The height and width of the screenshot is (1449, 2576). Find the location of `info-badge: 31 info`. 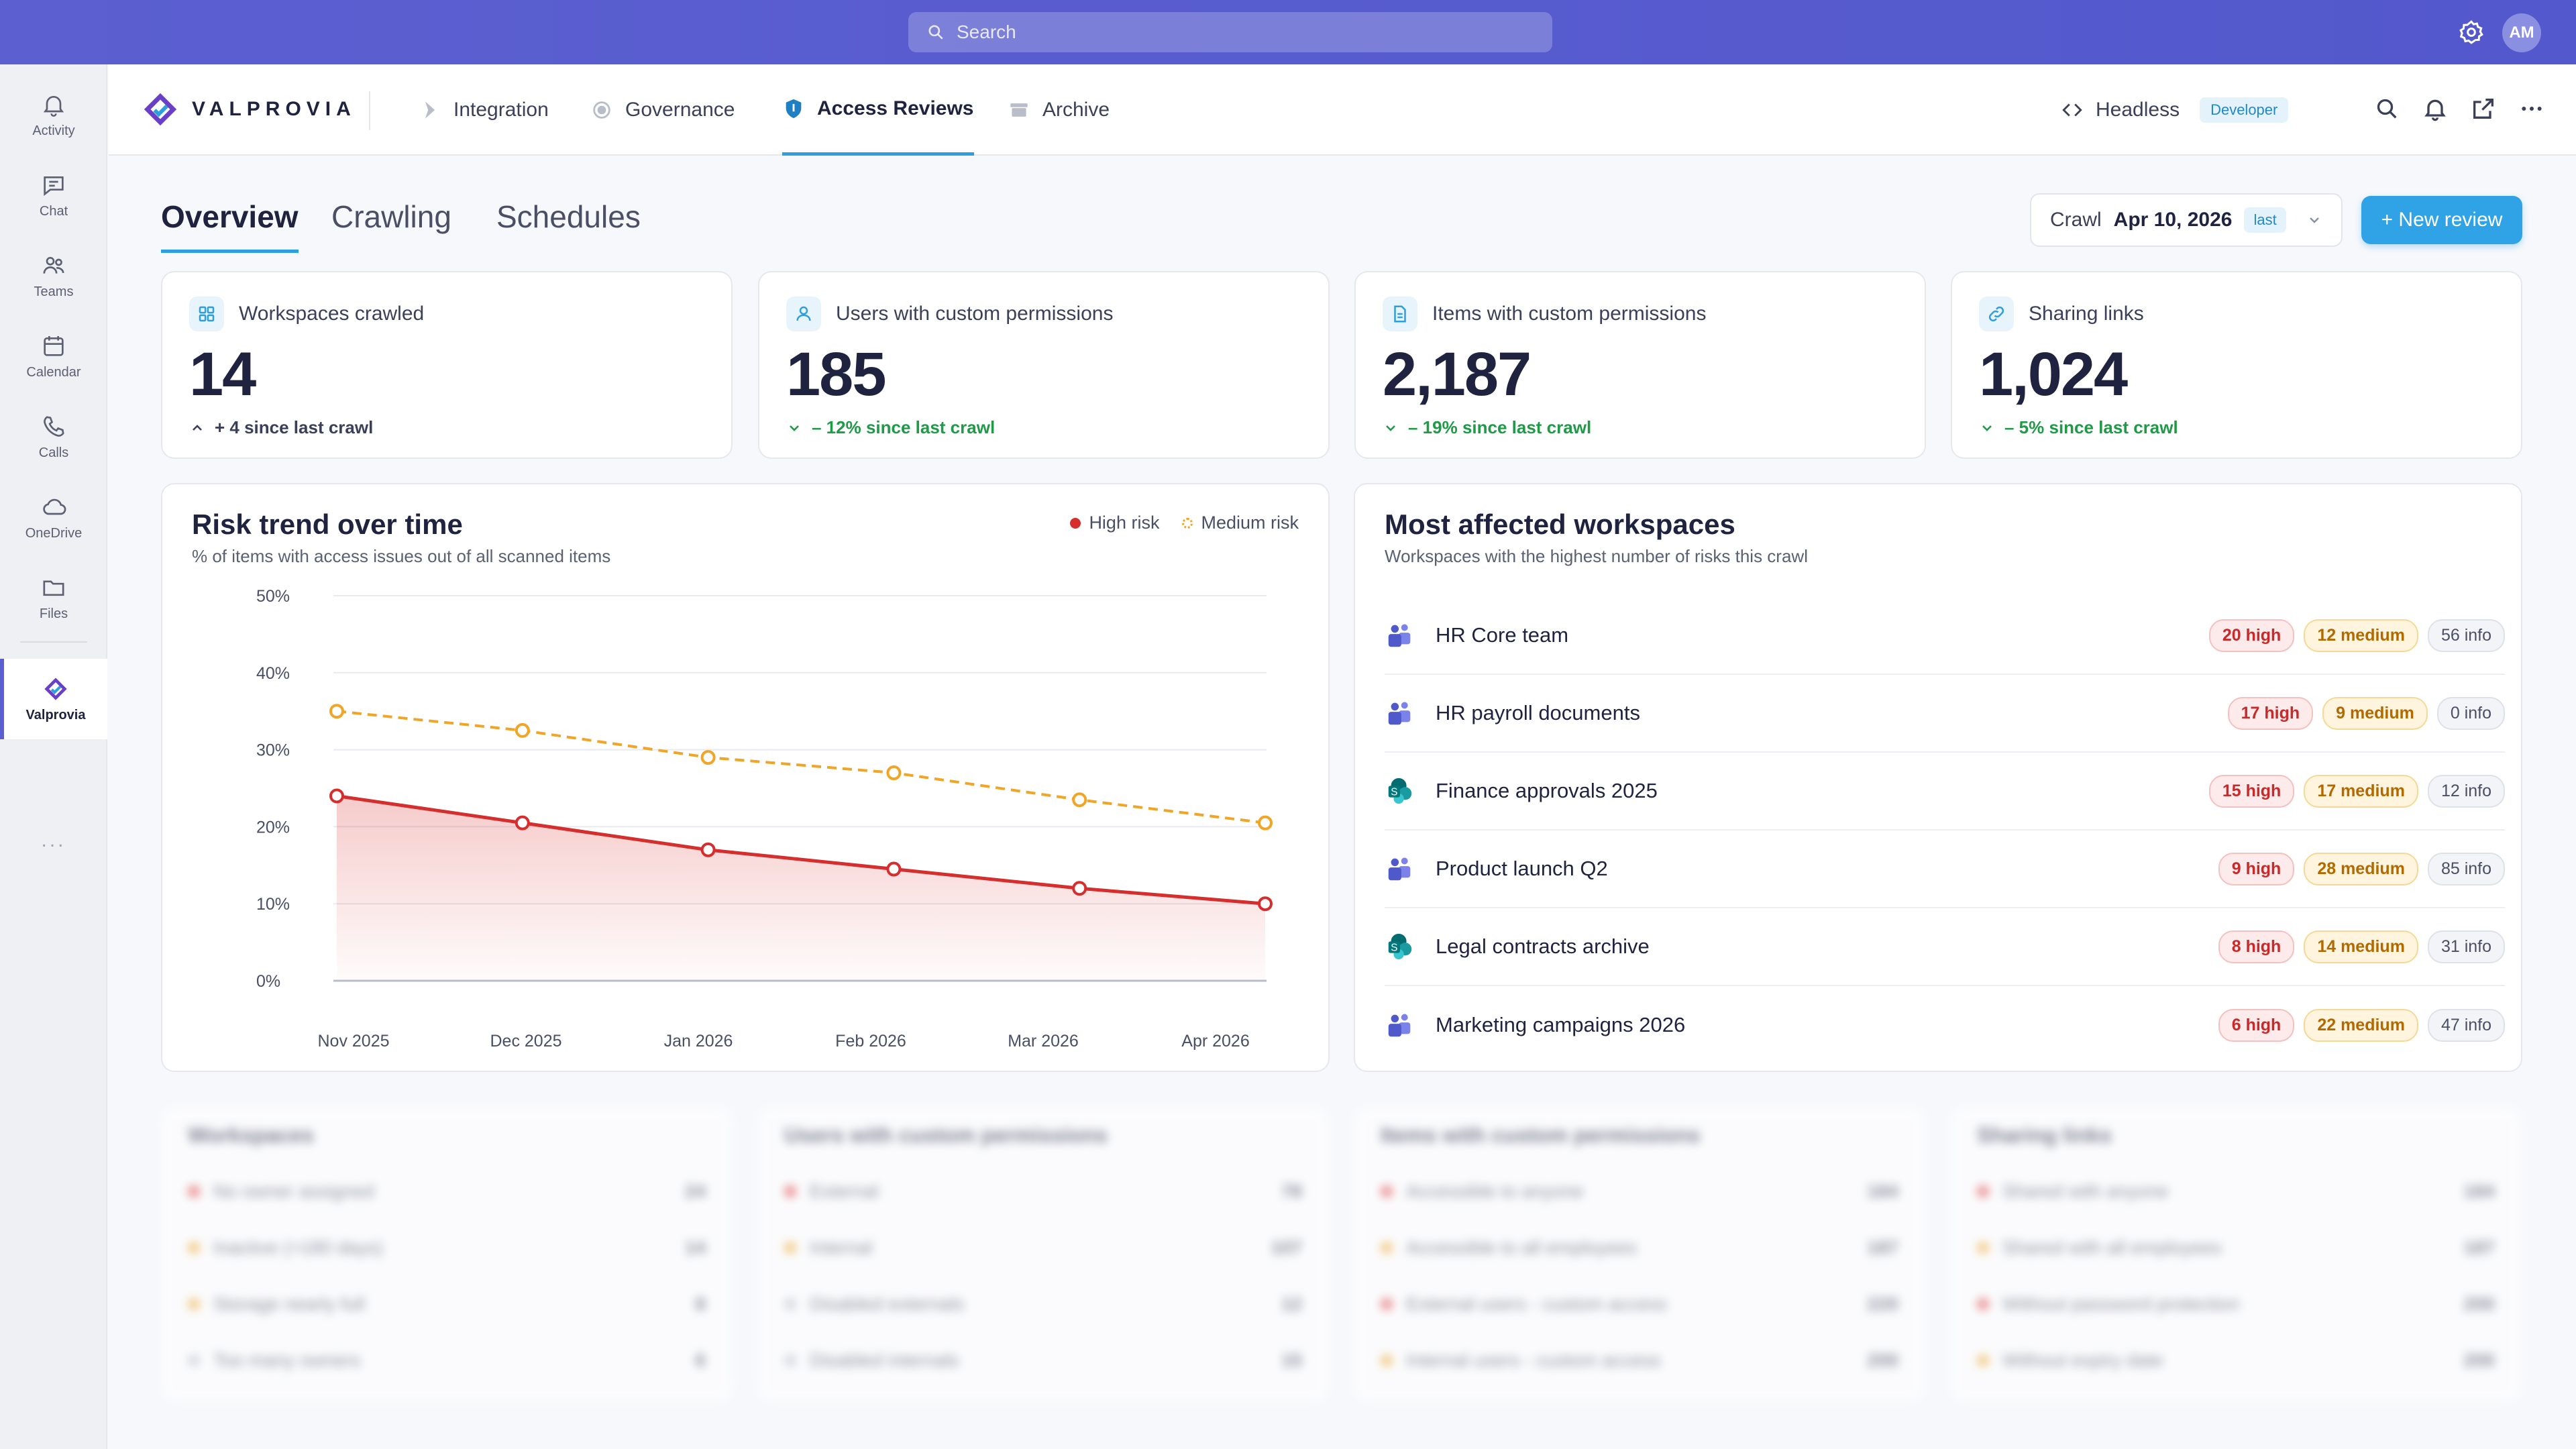

info-badge: 31 info is located at coordinates (2466, 946).